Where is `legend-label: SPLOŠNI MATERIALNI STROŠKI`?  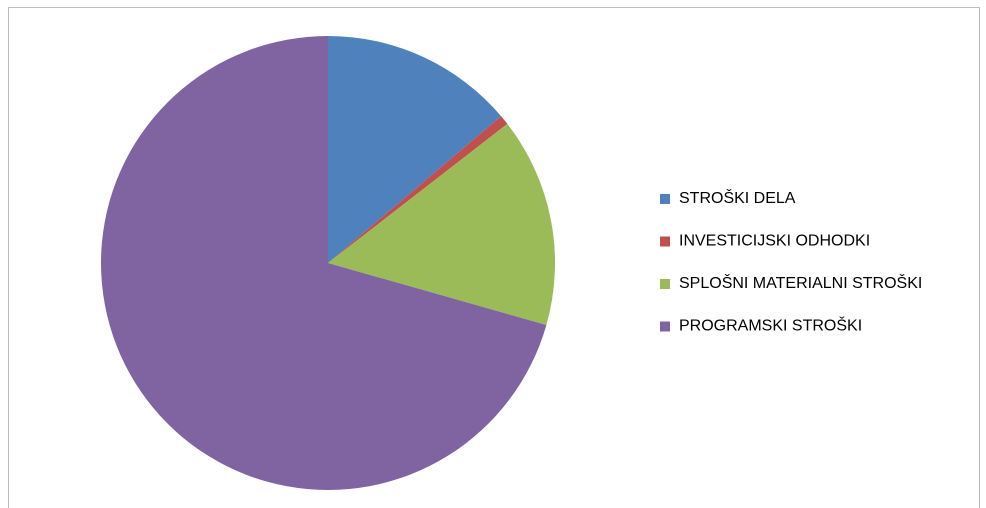
legend-label: SPLOŠNI MATERIALNI STROŠKI is located at coordinates (800, 282).